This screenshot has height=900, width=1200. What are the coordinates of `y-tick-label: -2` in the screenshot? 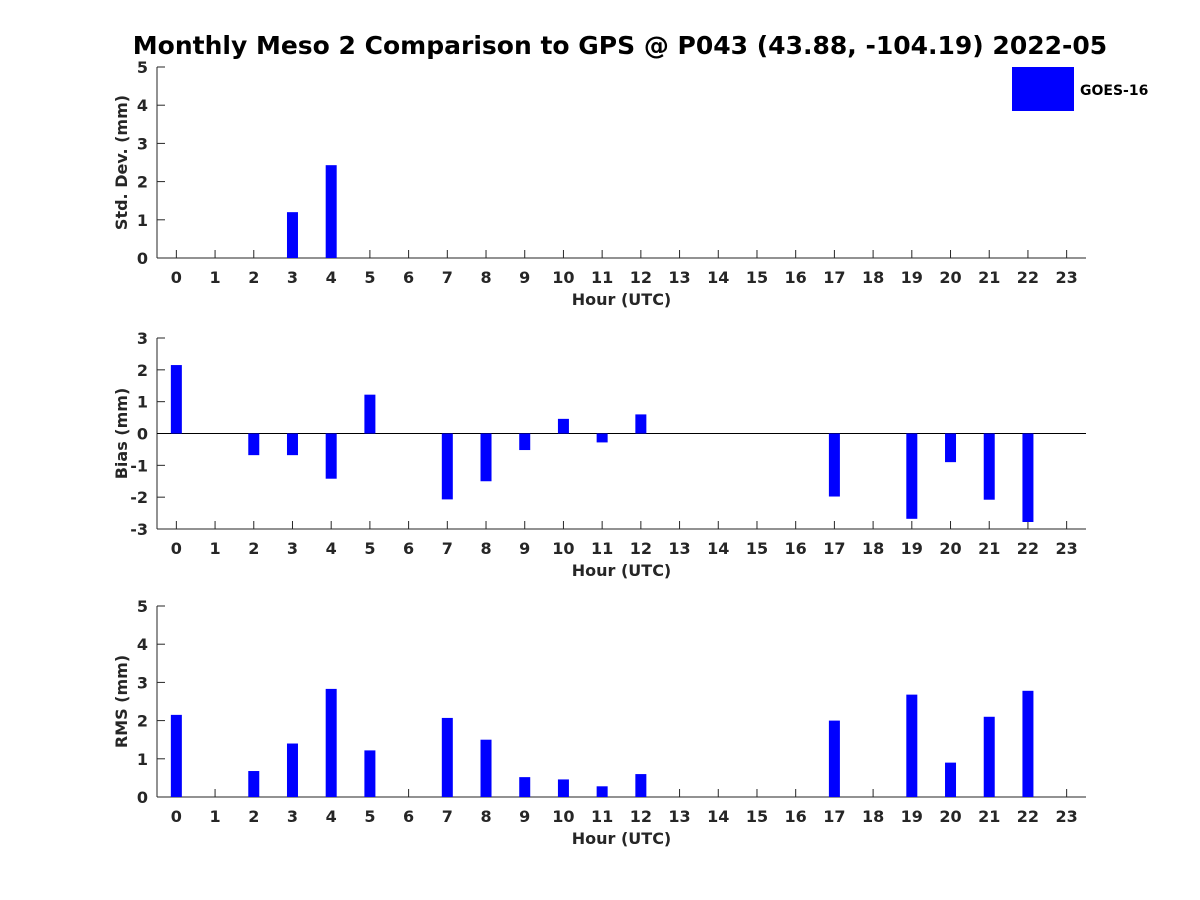 It's located at (139, 497).